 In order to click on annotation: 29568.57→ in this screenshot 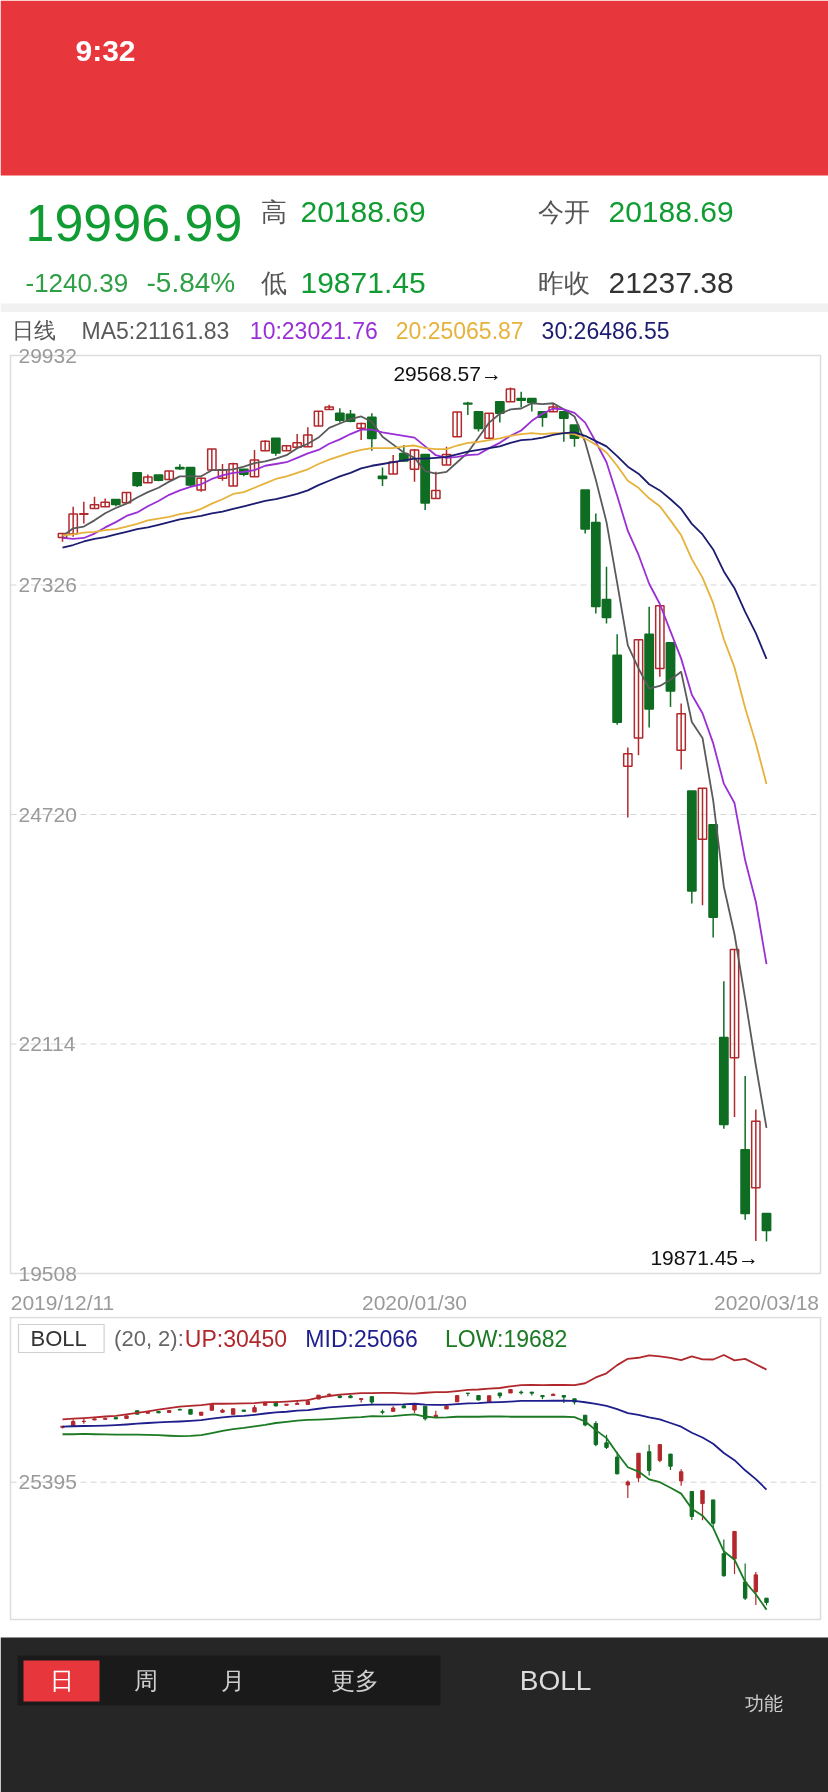, I will do `click(447, 373)`.